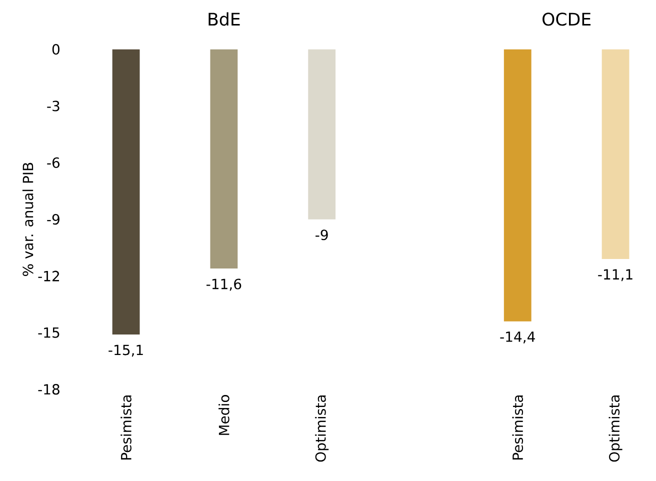  What do you see at coordinates (125, 350) in the screenshot?
I see `data-label: -15,1` at bounding box center [125, 350].